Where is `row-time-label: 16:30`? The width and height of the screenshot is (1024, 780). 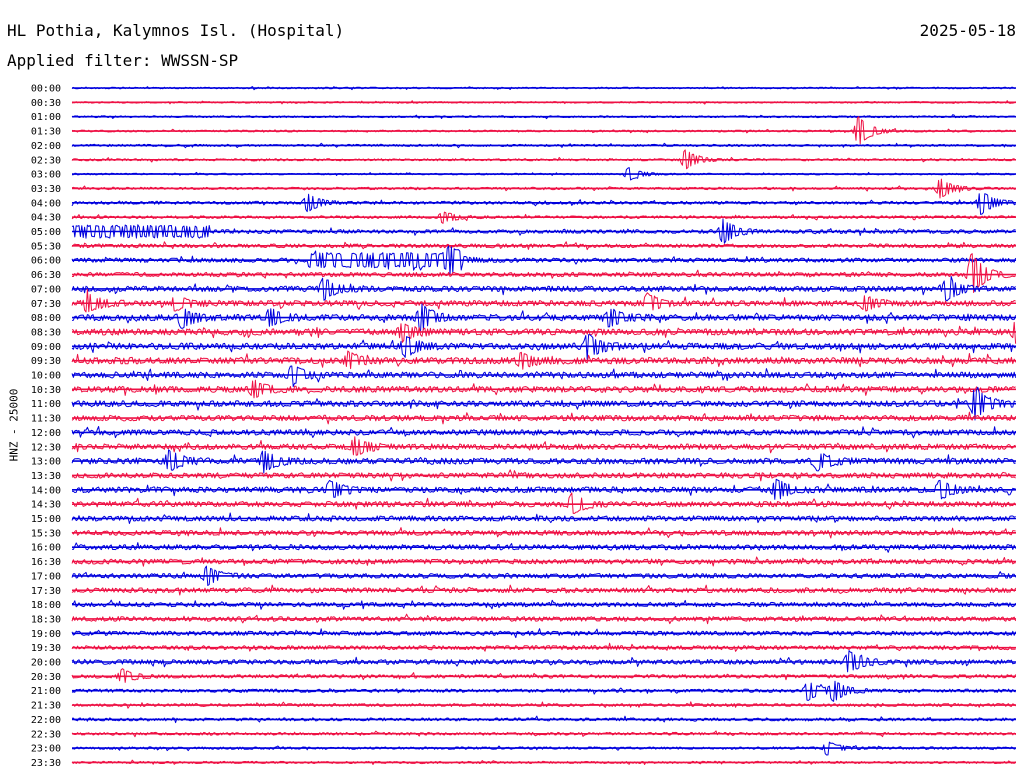 row-time-label: 16:30 is located at coordinates (46, 562).